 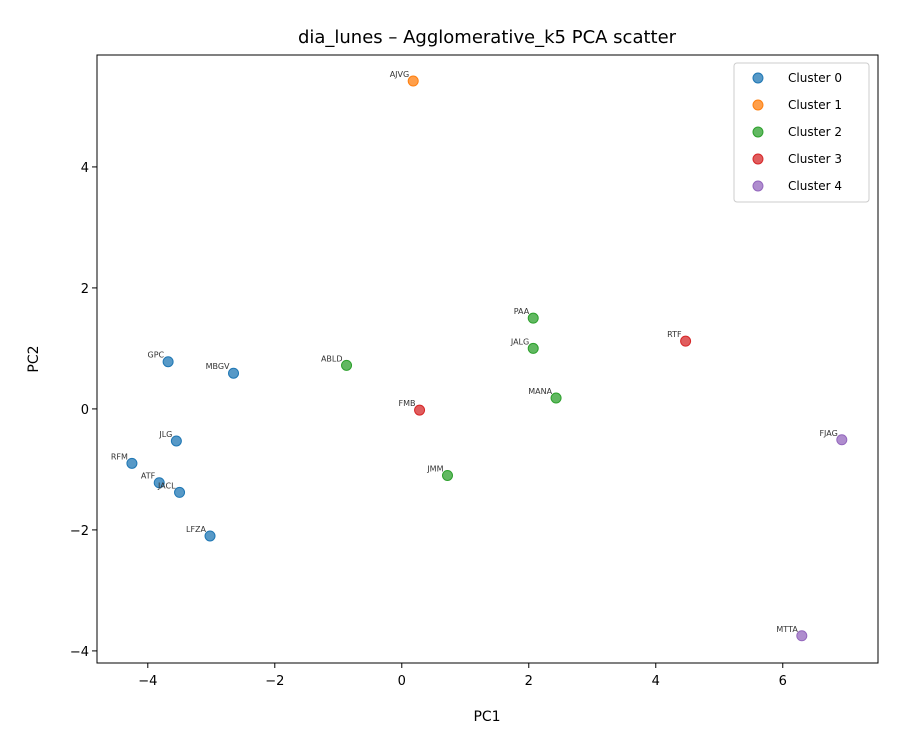 What do you see at coordinates (79, 531) in the screenshot?
I see `y-tick-label: −2` at bounding box center [79, 531].